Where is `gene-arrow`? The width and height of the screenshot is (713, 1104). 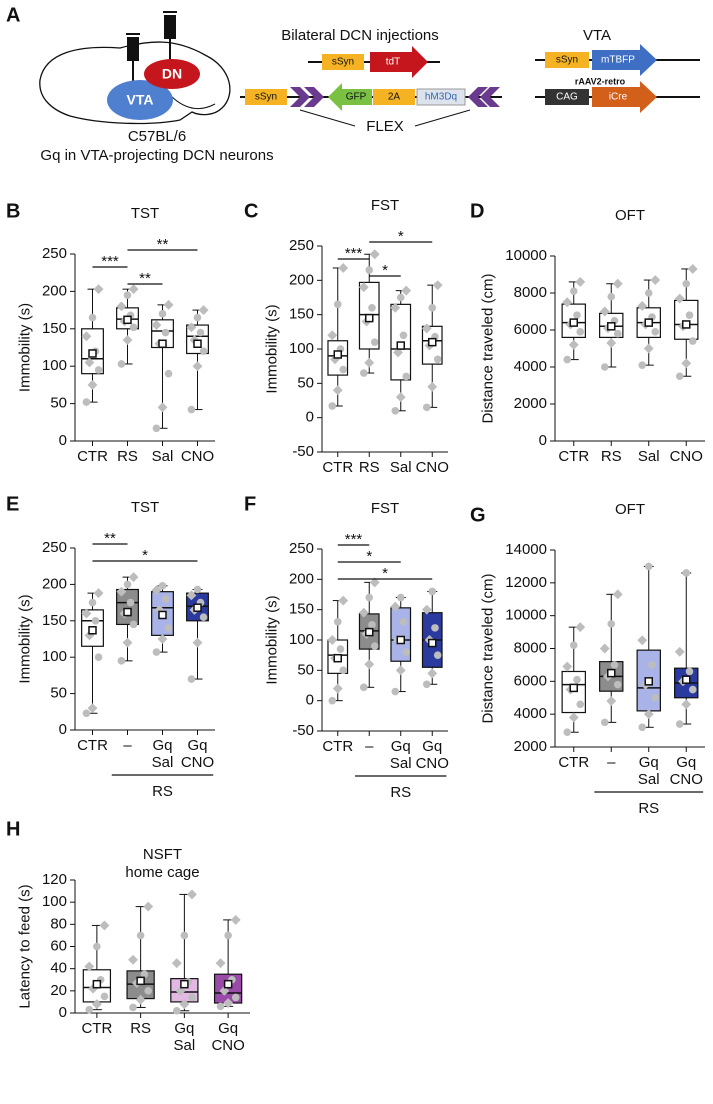 gene-arrow is located at coordinates (350, 97).